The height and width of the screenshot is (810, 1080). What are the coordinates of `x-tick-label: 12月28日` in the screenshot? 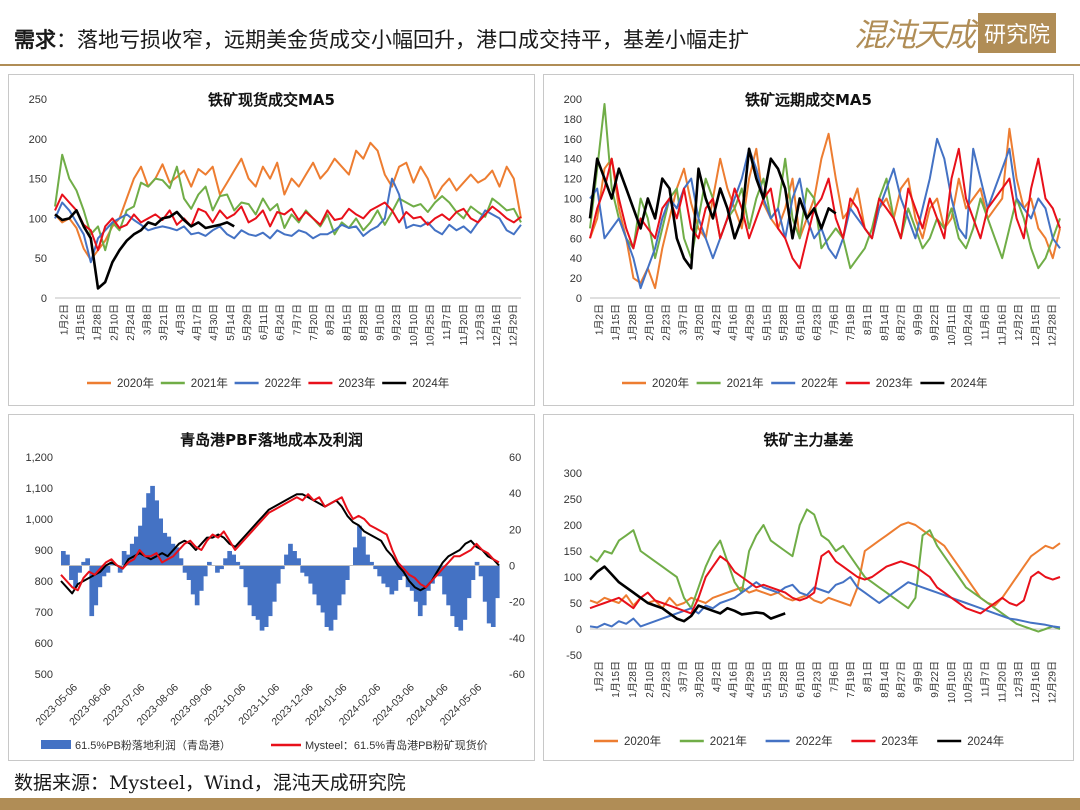 It's located at (1053, 325).